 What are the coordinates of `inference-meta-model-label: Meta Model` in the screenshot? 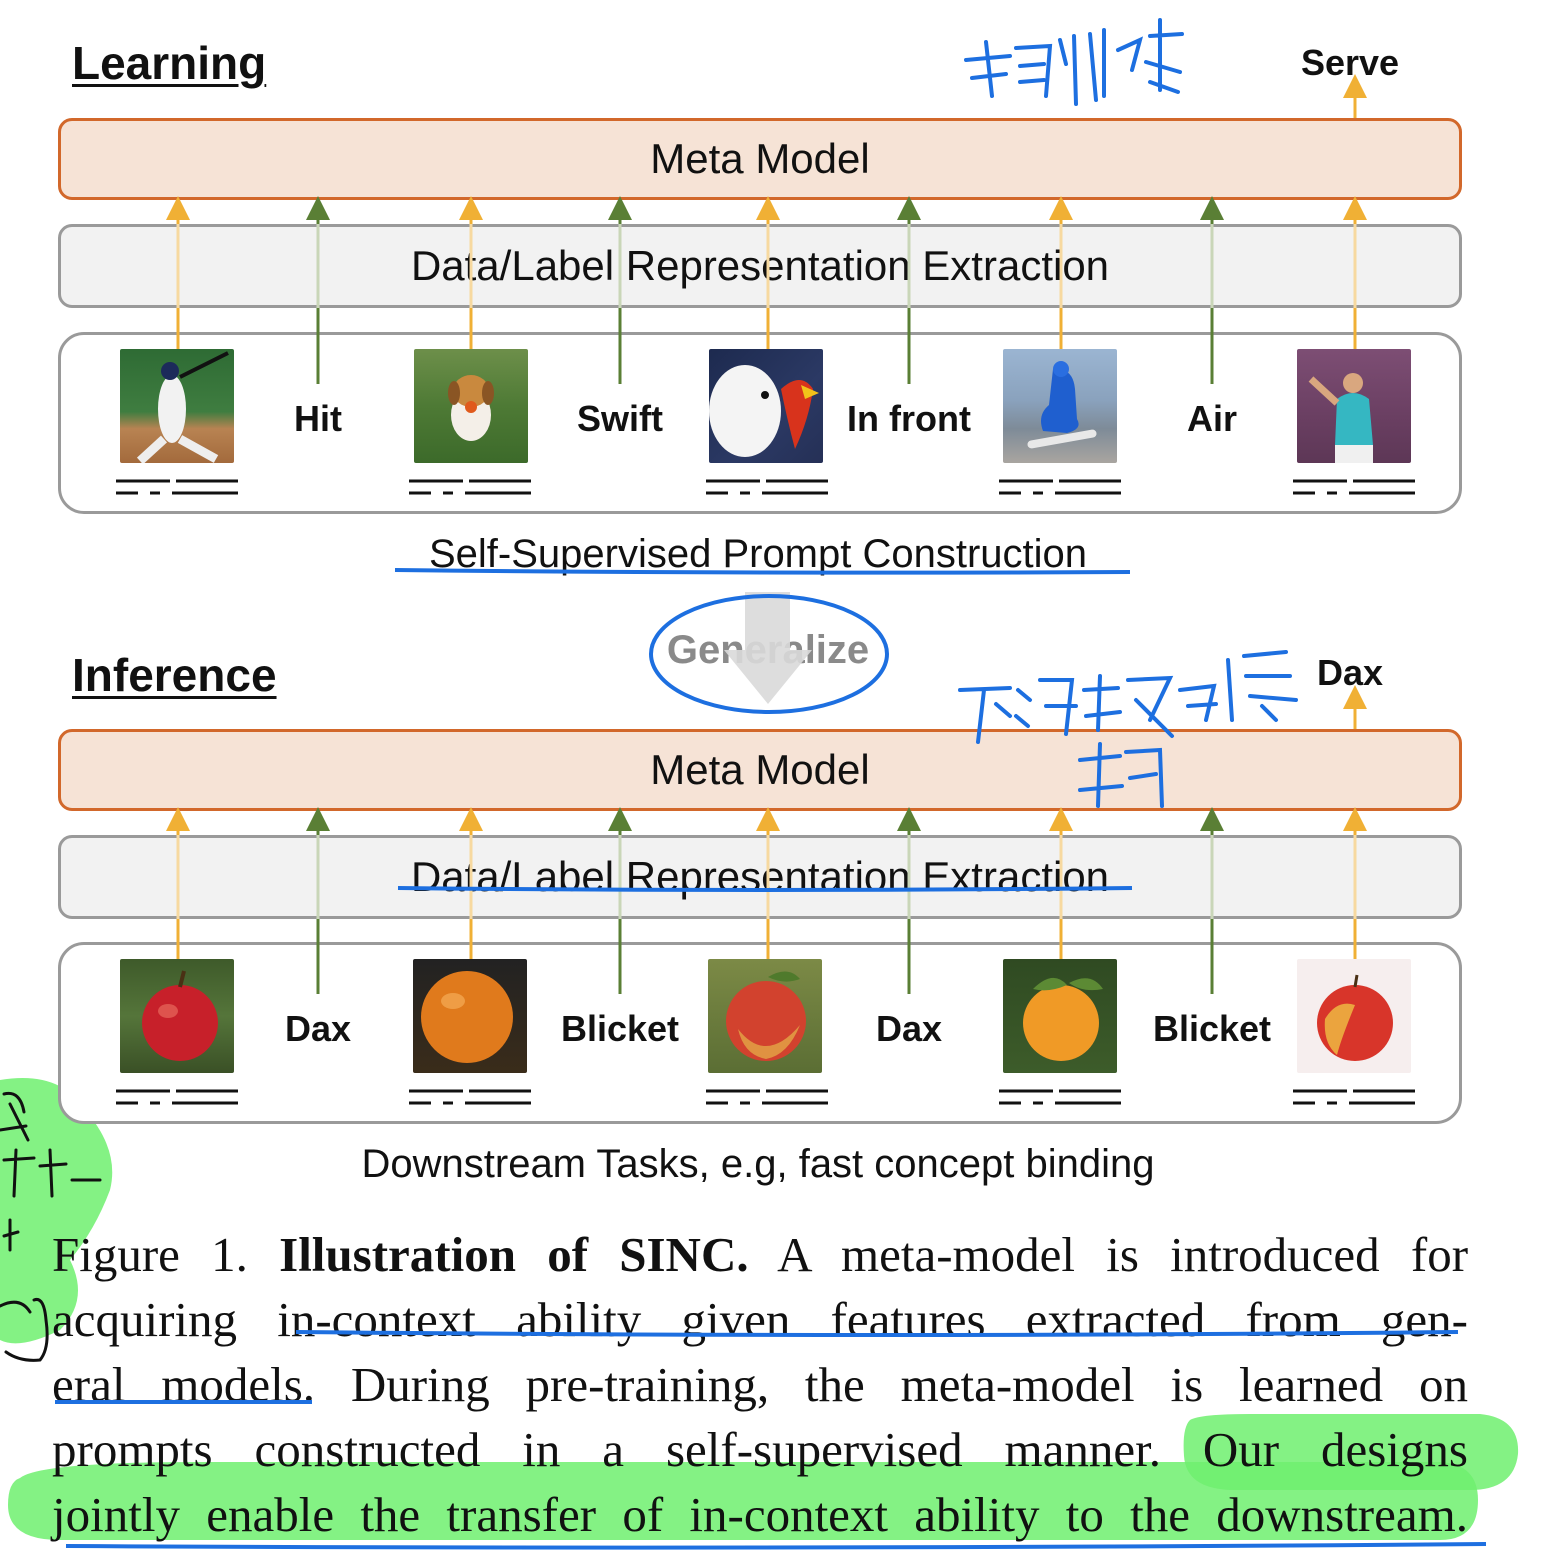 It's located at (760, 769).